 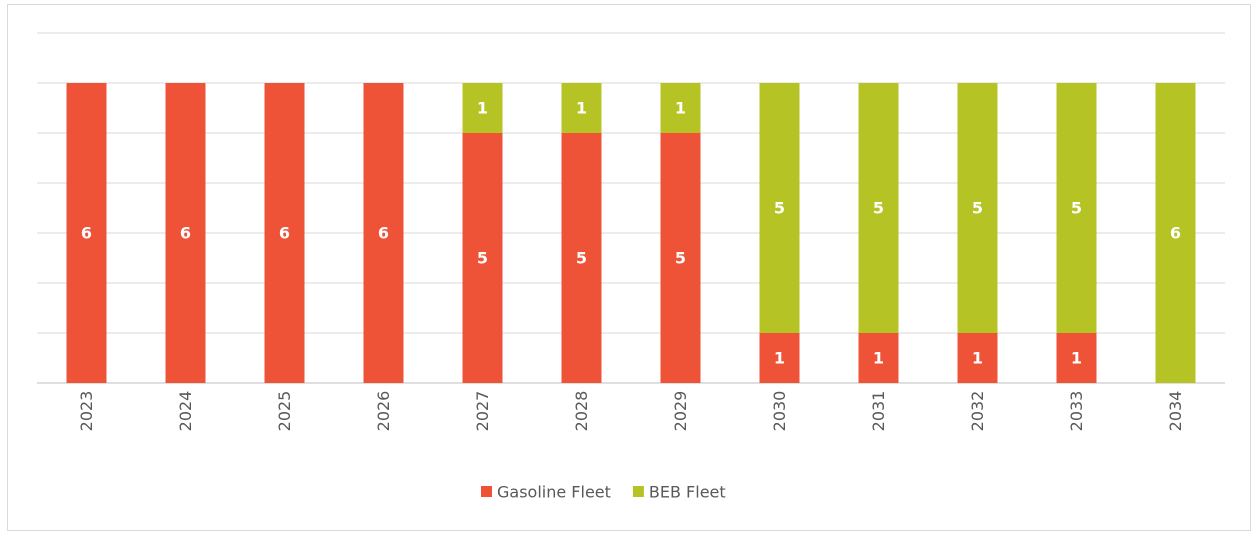 I want to click on legend-label: Gasoline Fleet, so click(x=554, y=492).